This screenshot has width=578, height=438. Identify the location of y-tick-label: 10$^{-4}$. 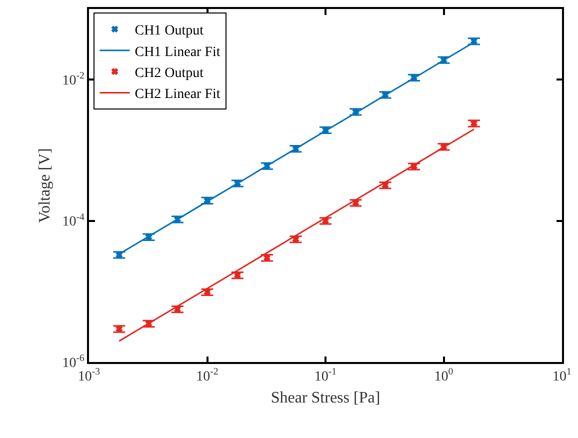
(73, 221).